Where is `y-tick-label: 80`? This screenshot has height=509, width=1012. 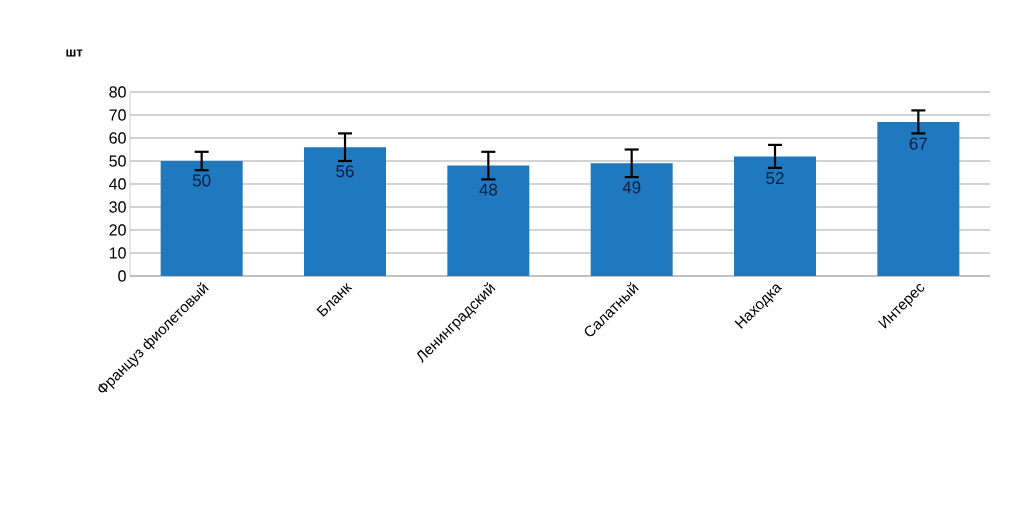 y-tick-label: 80 is located at coordinates (117, 92).